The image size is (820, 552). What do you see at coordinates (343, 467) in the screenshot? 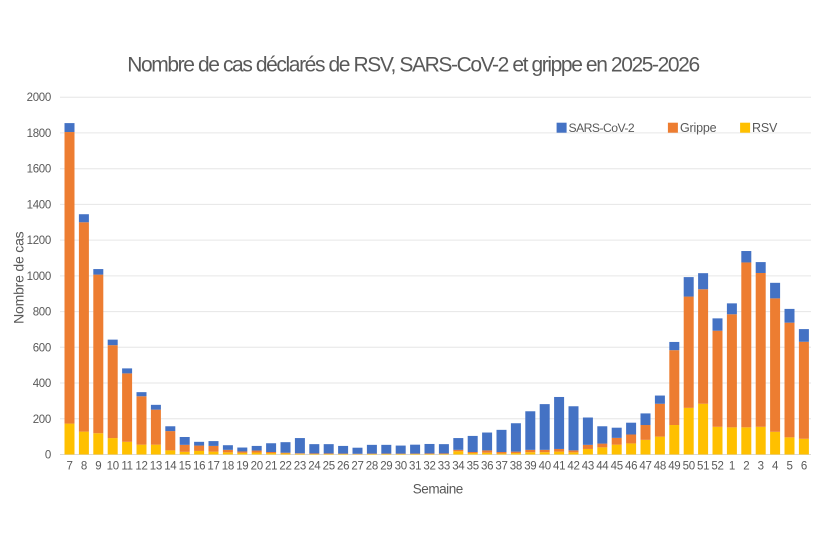
I see `svg-text: 26` at bounding box center [343, 467].